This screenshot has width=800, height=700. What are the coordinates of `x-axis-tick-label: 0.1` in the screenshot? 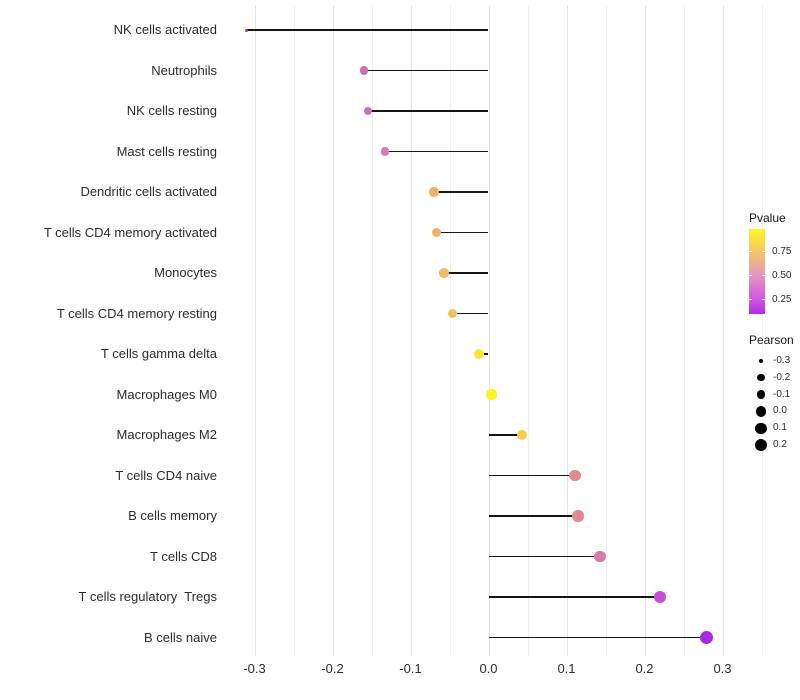 It's located at (566, 668).